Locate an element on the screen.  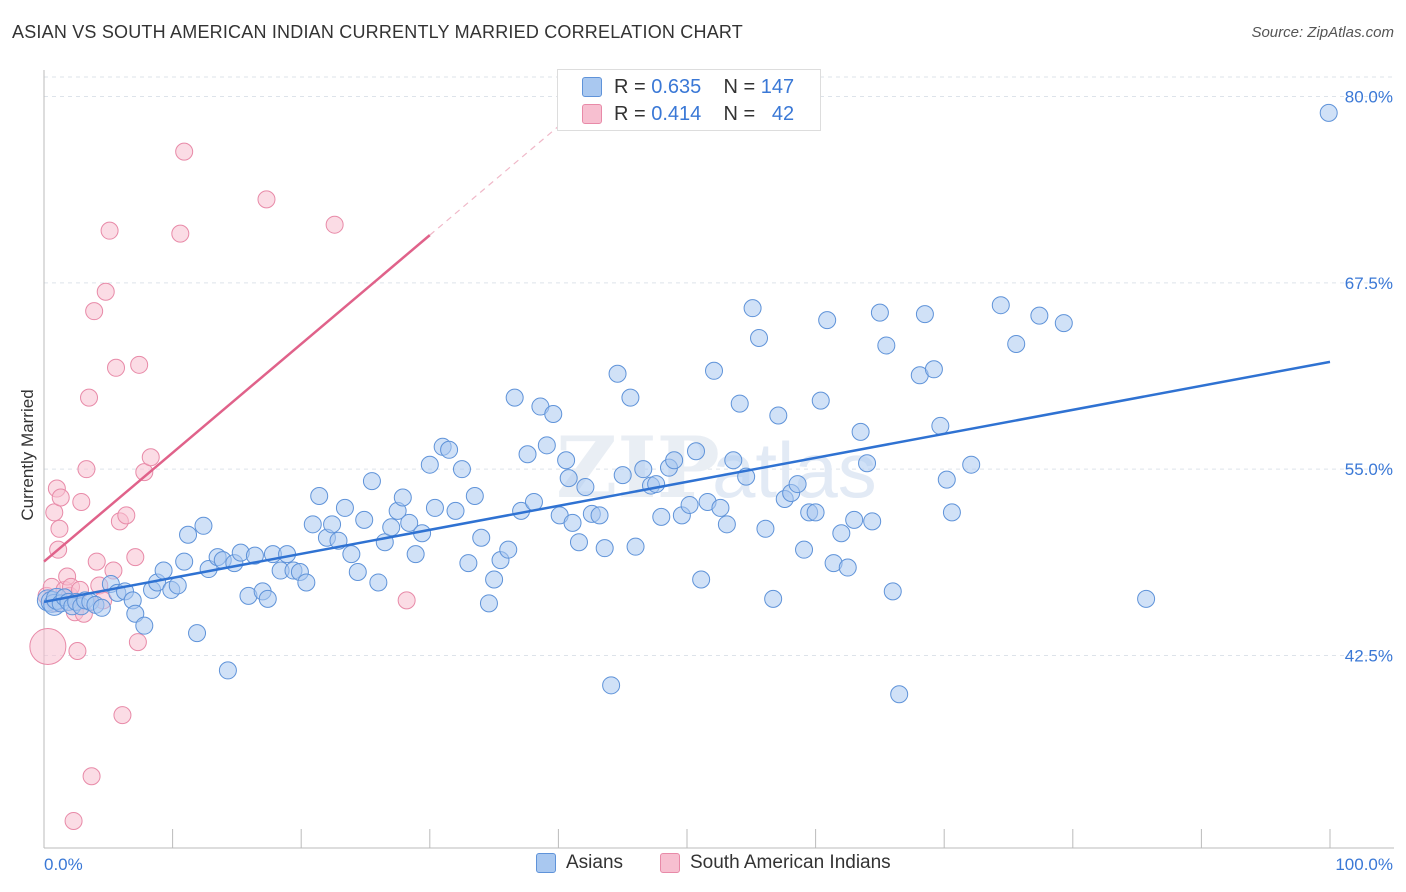
n-value-asians: 147 is located at coordinates (777, 86).